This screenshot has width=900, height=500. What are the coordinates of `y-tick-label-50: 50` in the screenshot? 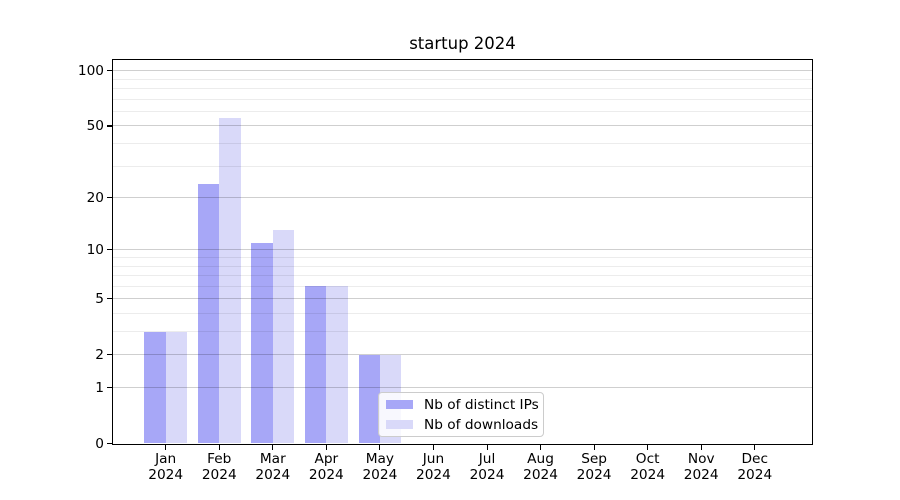 It's located at (95, 125).